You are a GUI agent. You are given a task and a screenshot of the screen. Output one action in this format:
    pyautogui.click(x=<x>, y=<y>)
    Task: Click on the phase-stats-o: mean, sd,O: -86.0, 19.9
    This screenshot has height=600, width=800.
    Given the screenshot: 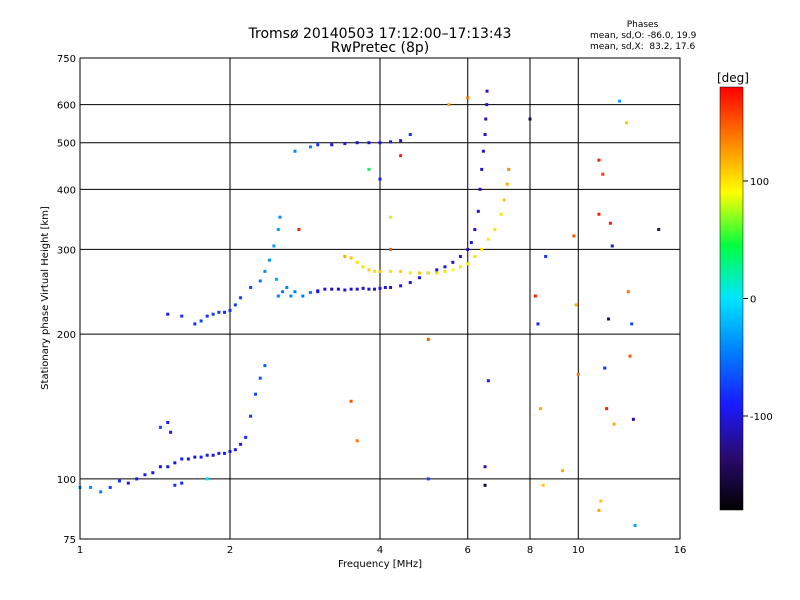 What is the action you would take?
    pyautogui.click(x=643, y=36)
    